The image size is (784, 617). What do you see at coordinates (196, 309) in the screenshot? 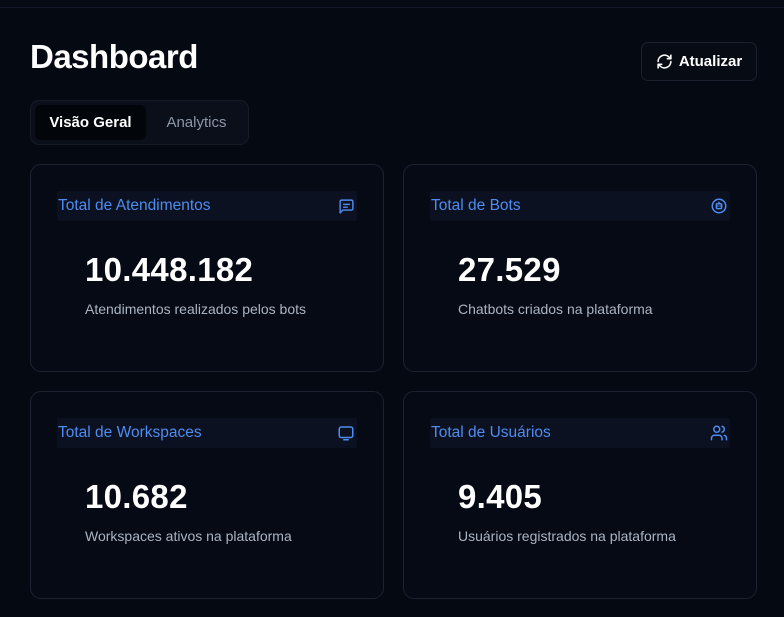
I see `stat-description: Atendimentos realizados pelos bots` at bounding box center [196, 309].